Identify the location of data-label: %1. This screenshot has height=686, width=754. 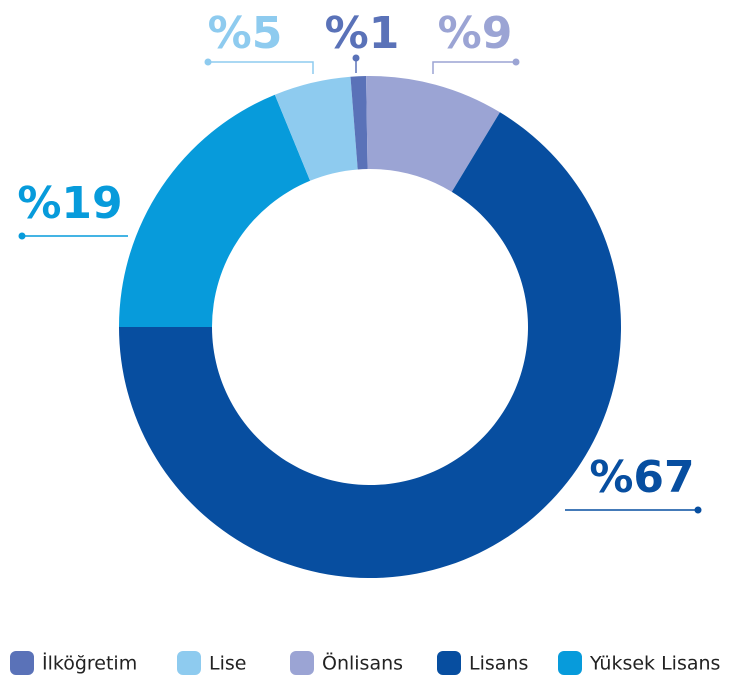
(362, 33).